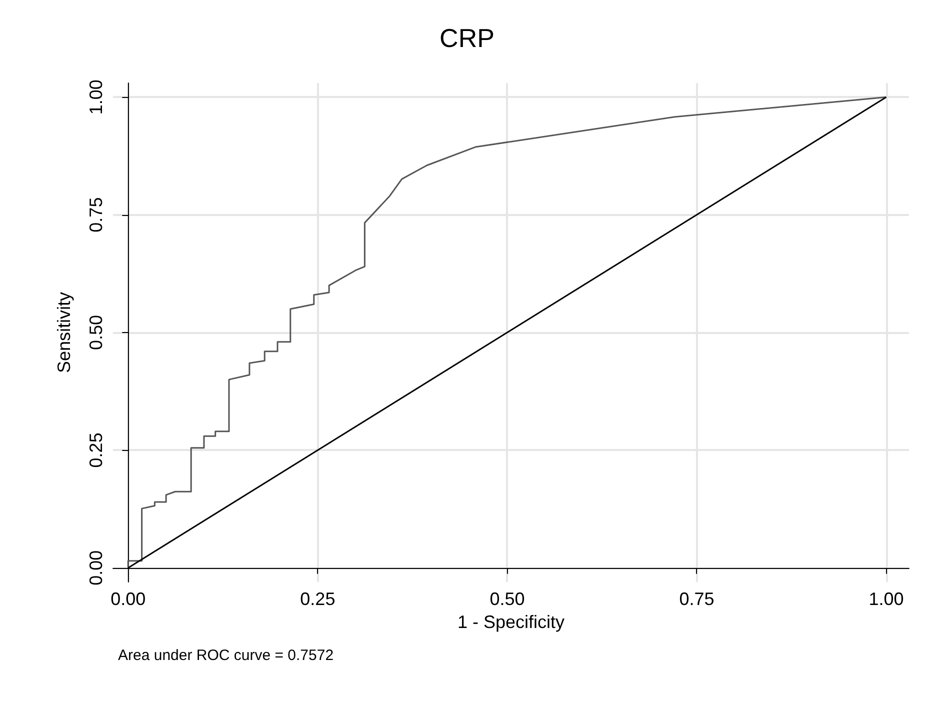 This screenshot has height=711, width=934. What do you see at coordinates (96, 450) in the screenshot?
I see `y-tick-label: 0.25` at bounding box center [96, 450].